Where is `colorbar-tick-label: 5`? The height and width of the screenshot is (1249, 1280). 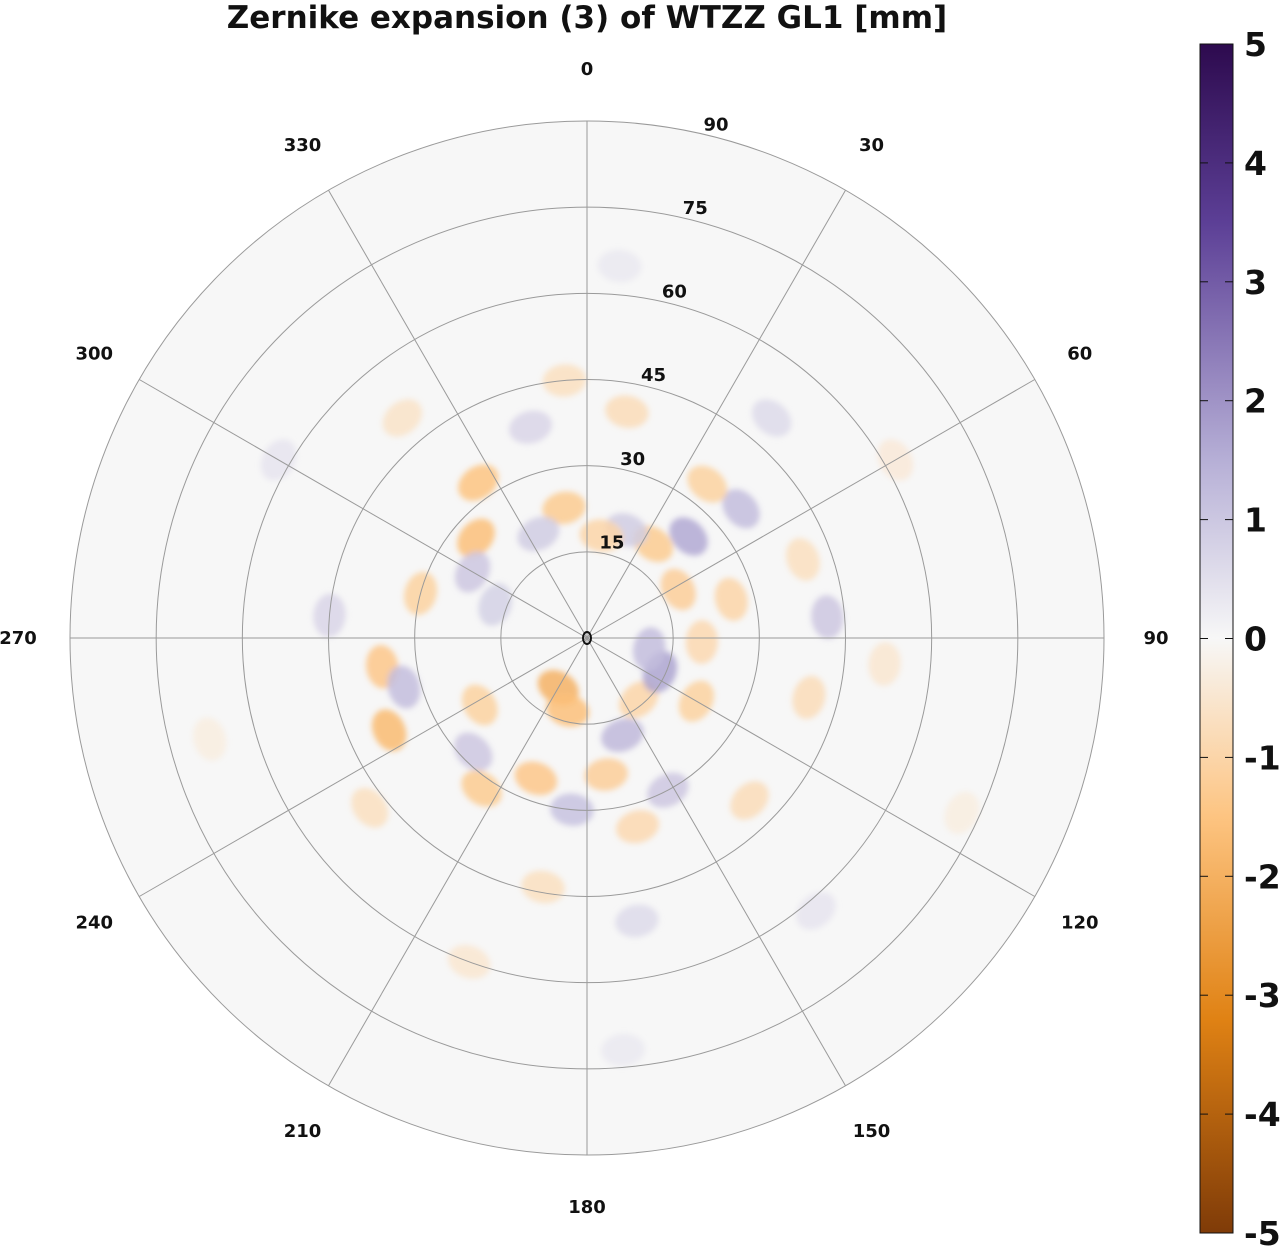
colorbar-tick-label: 5 is located at coordinates (1255, 44).